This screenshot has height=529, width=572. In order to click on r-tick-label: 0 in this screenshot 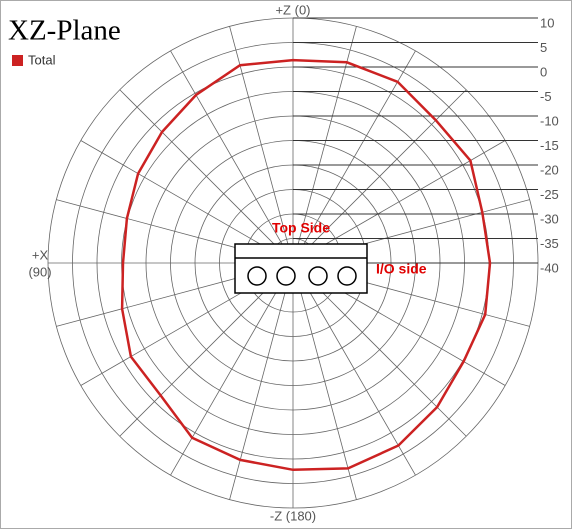, I will do `click(543, 71)`.